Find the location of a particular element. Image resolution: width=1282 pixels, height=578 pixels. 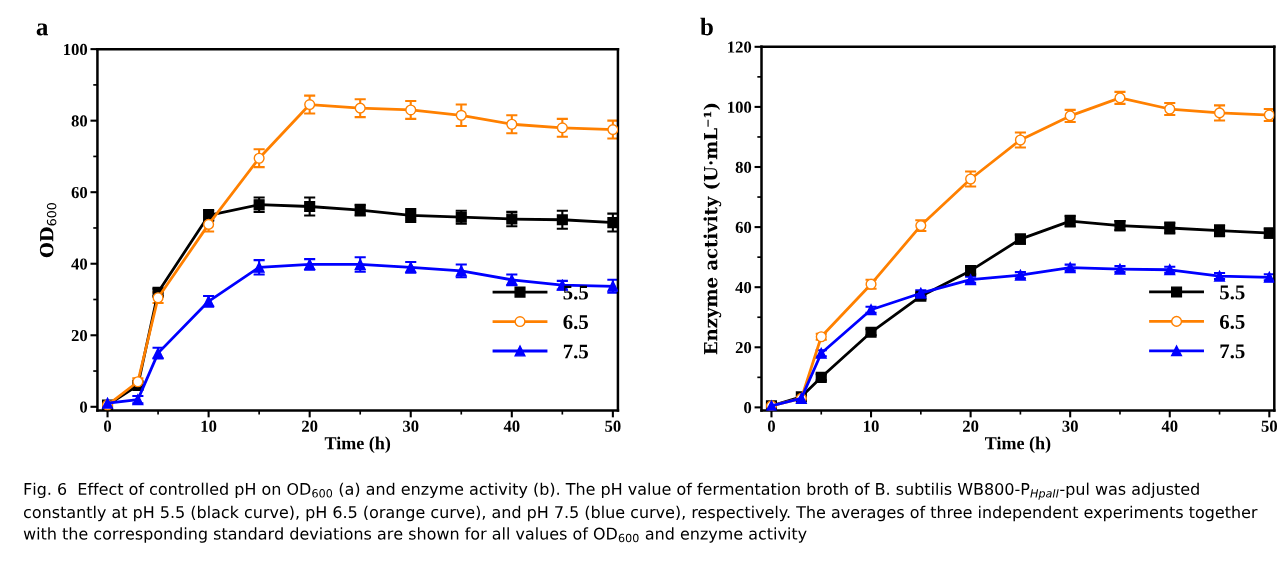

y-axis-title: OD$_{600}$ is located at coordinates (48, 230).